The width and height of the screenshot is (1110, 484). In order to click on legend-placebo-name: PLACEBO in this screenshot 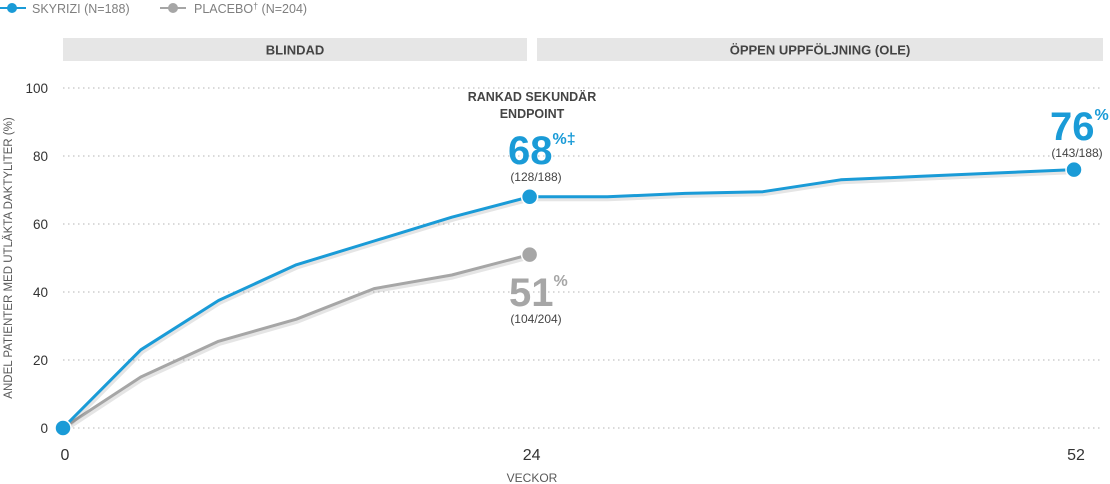, I will do `click(223, 9)`.